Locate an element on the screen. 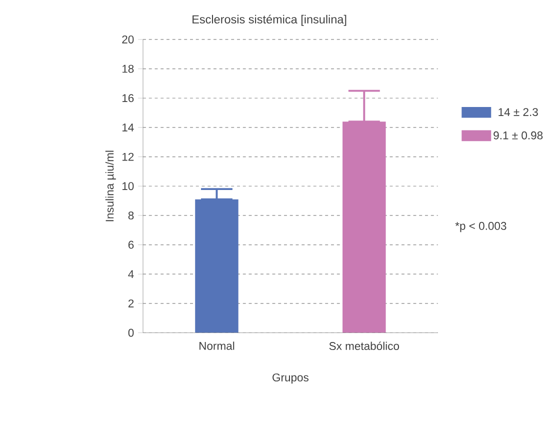 This screenshot has width=548, height=429. text: *p < 0.003 is located at coordinates (480, 227).